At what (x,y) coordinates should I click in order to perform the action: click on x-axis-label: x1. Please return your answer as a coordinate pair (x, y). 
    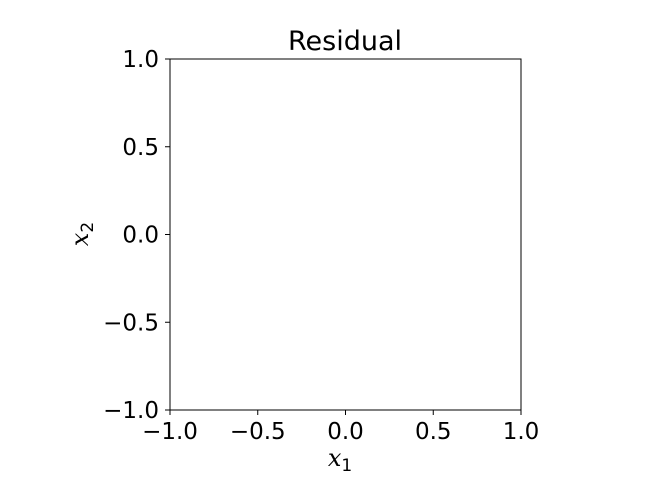
    Looking at the image, I should click on (340, 460).